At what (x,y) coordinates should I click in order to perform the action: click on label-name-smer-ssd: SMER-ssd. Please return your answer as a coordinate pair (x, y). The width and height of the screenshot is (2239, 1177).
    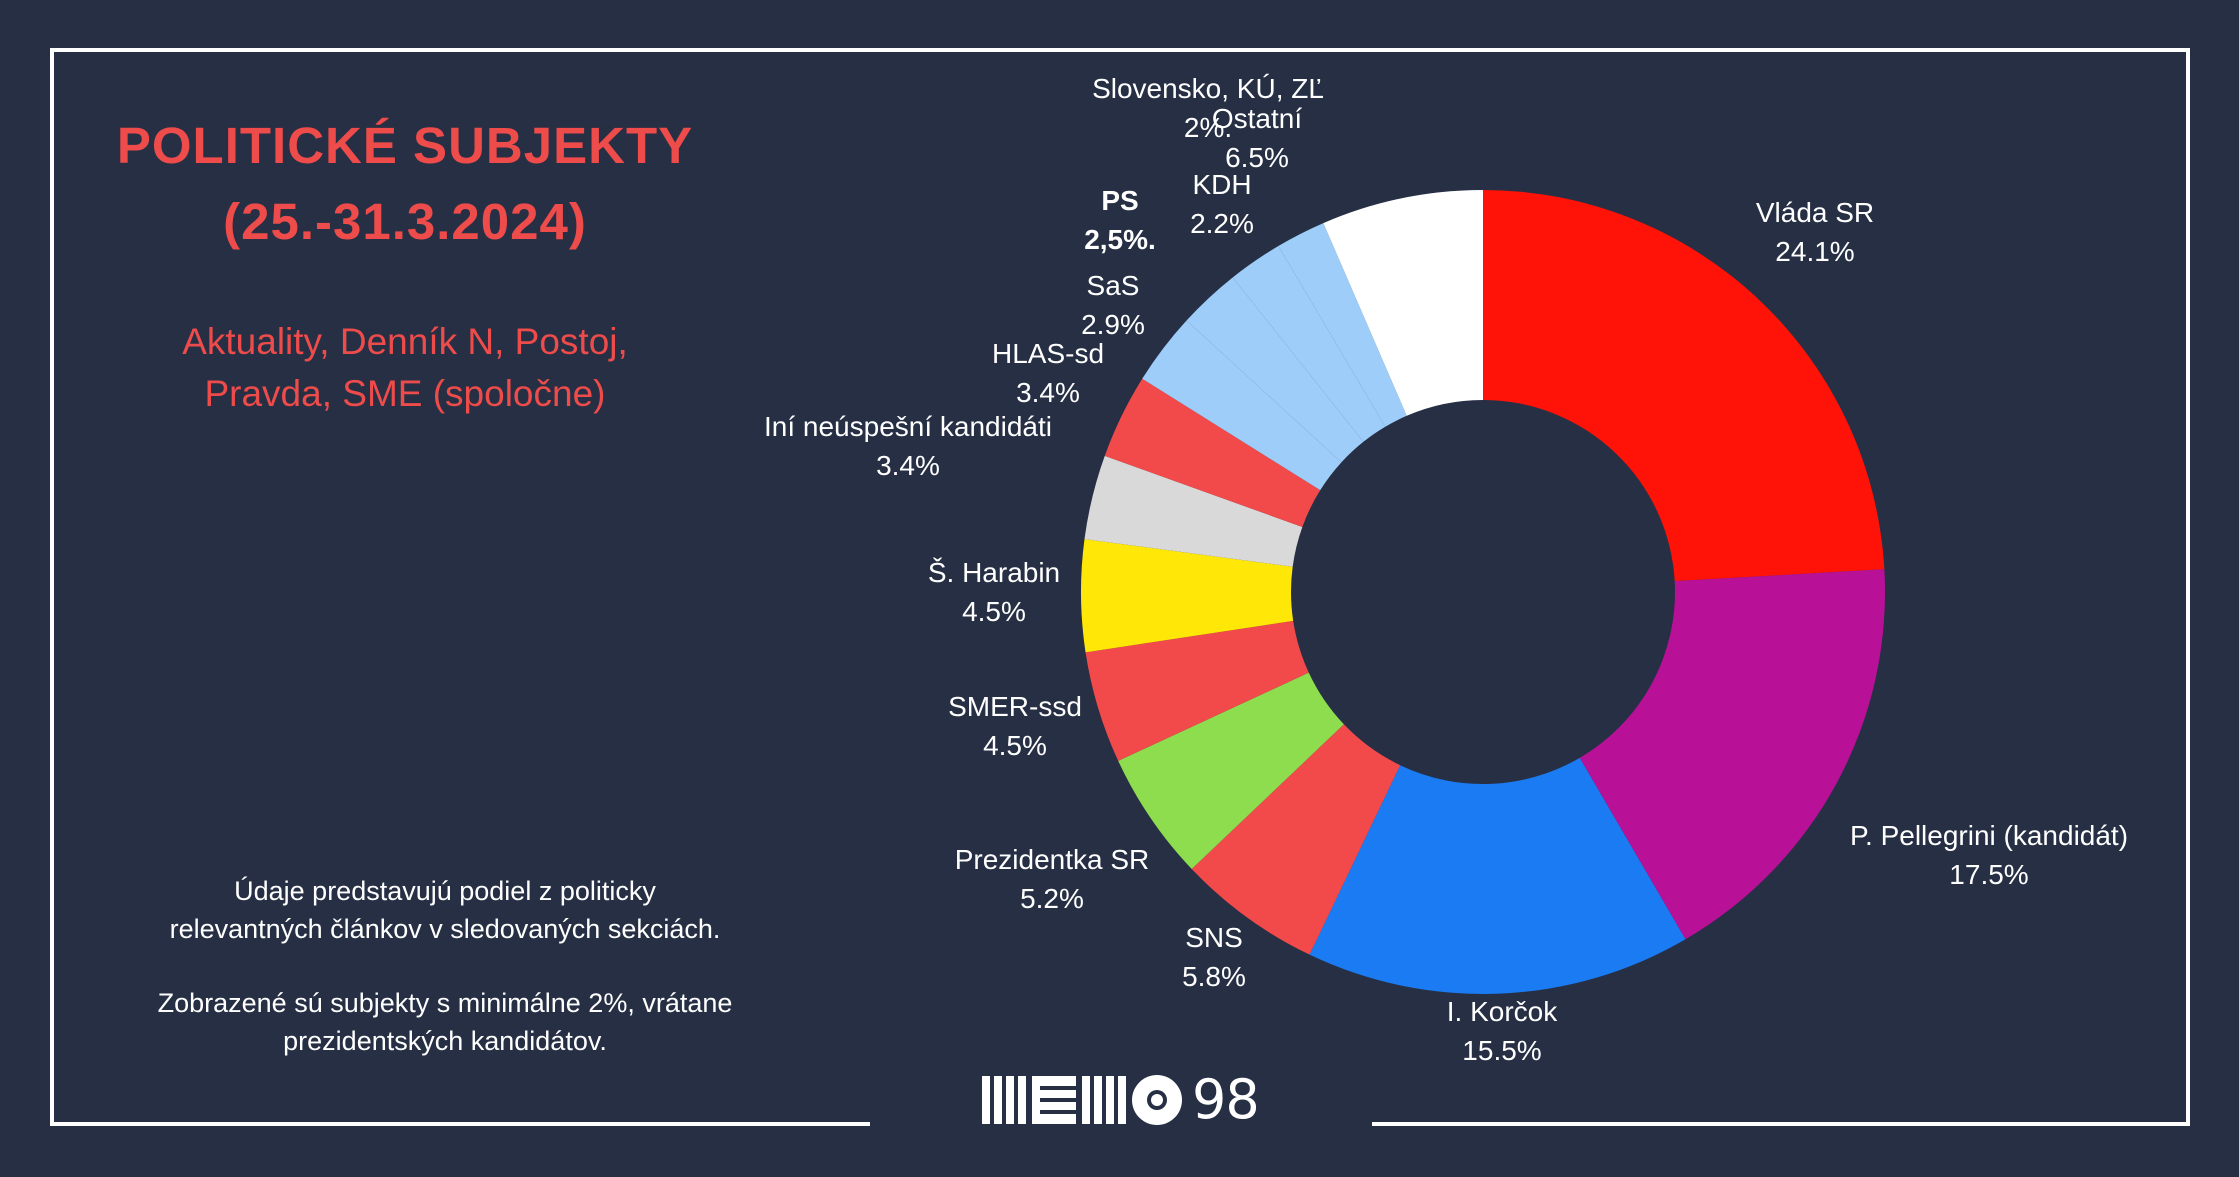
    Looking at the image, I should click on (1015, 706).